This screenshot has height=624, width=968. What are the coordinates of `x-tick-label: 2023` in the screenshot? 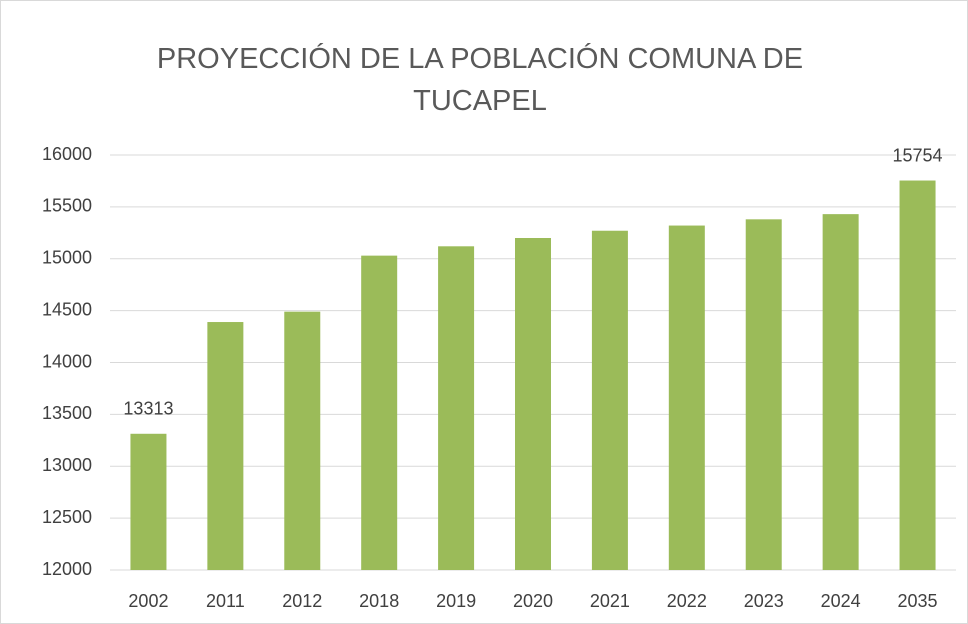 It's located at (764, 601).